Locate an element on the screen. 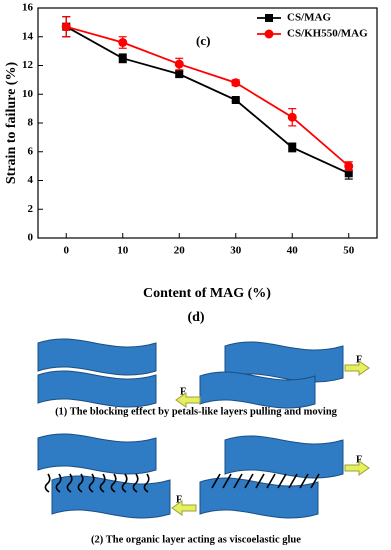 The width and height of the screenshot is (391, 550). y-tick-label: 10 is located at coordinates (28, 94).